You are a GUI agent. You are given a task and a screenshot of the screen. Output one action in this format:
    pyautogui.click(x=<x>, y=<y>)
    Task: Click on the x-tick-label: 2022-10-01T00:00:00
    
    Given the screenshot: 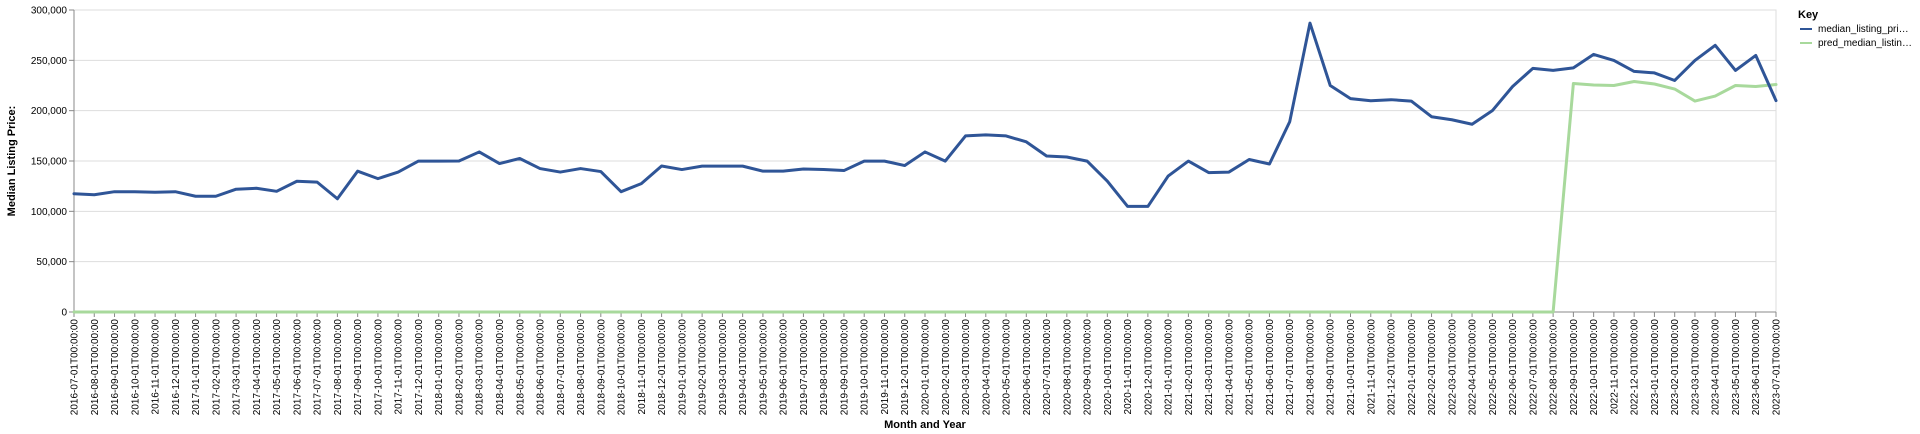 What is the action you would take?
    pyautogui.click(x=1594, y=367)
    